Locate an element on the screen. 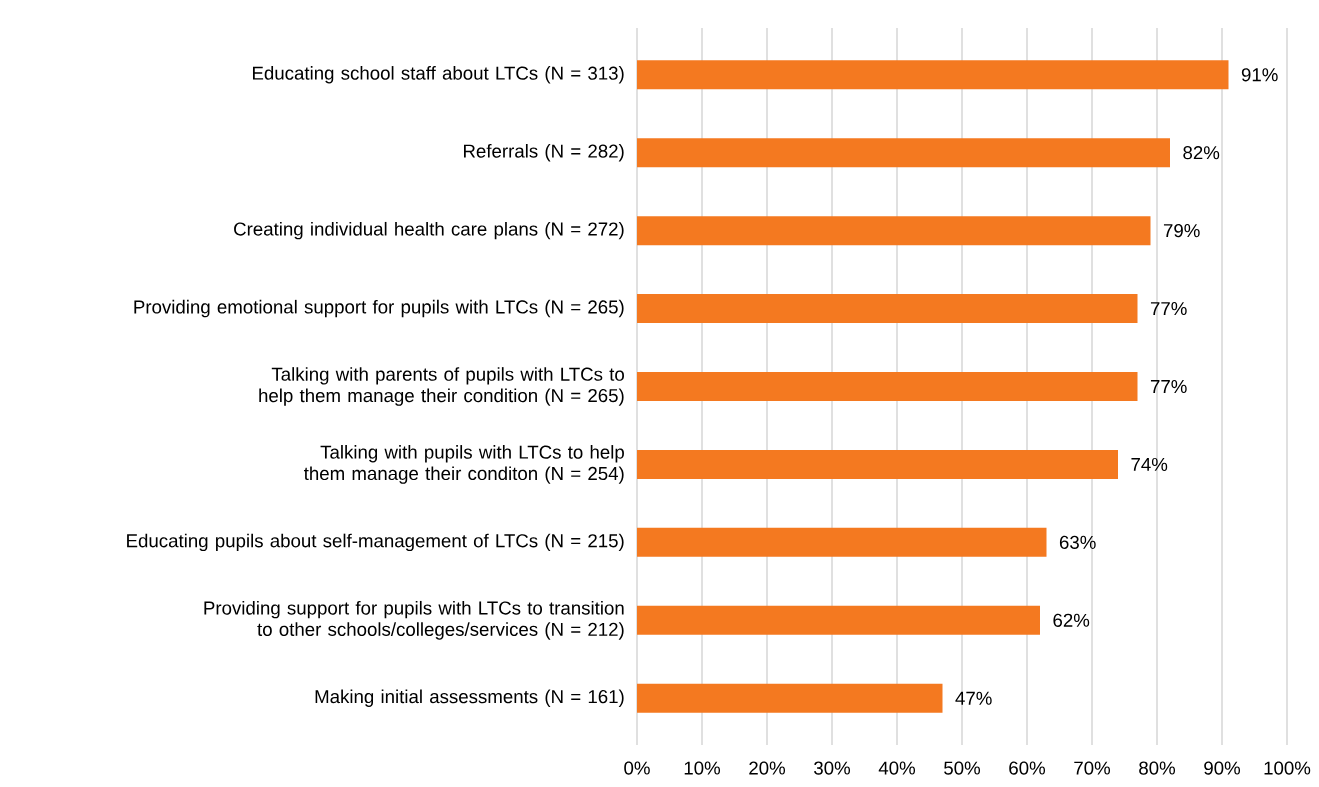  y-tick-label: Providing emotional support for pupils with LTCs (N = 265) is located at coordinates (379, 308).